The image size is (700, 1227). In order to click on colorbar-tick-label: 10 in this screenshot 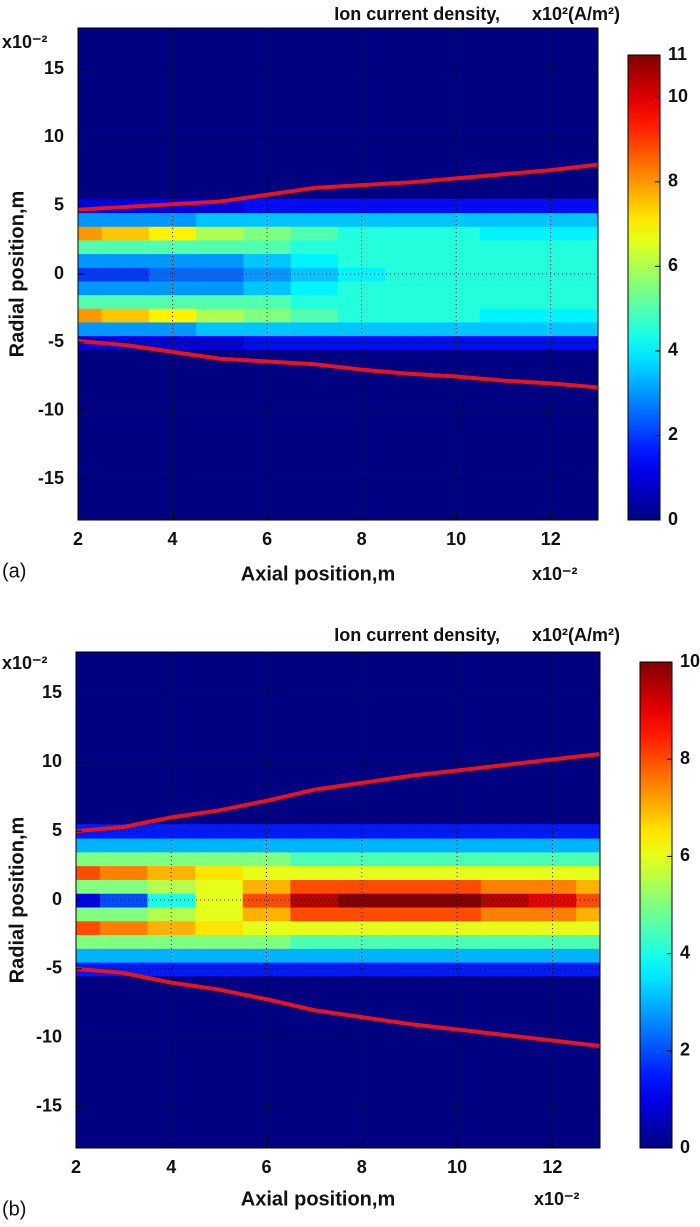, I will do `click(678, 96)`.